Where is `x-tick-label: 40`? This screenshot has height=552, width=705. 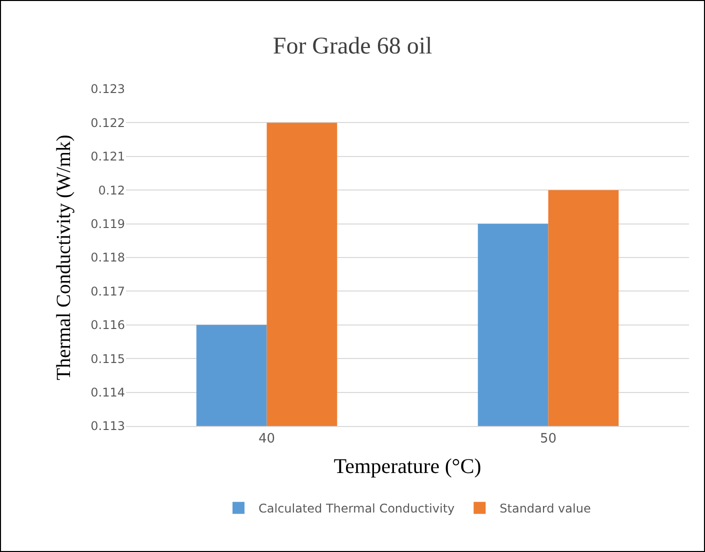 x-tick-label: 40 is located at coordinates (267, 439).